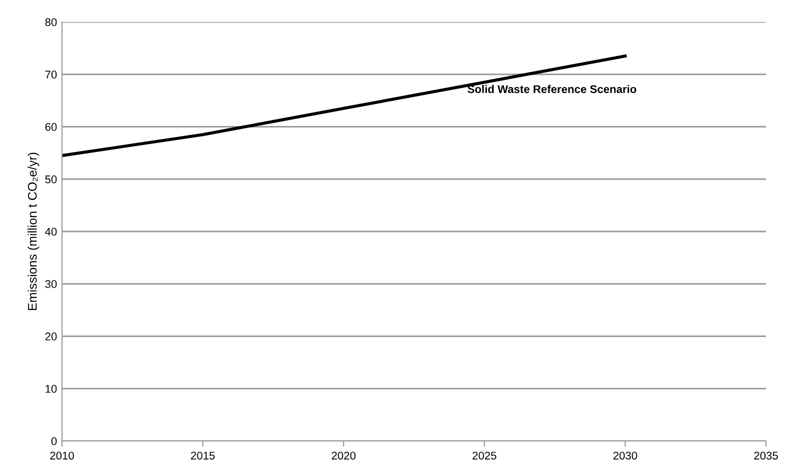 The image size is (798, 473). What do you see at coordinates (484, 456) in the screenshot?
I see `x-tick-label: 2025` at bounding box center [484, 456].